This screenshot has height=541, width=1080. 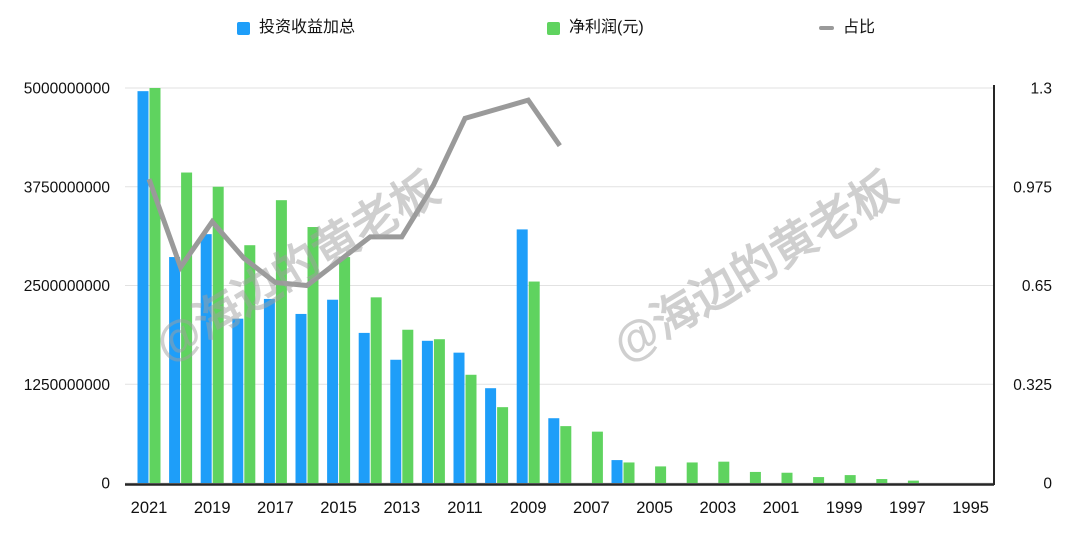 What do you see at coordinates (175, 370) in the screenshot?
I see `bar-investment-income-2020` at bounding box center [175, 370].